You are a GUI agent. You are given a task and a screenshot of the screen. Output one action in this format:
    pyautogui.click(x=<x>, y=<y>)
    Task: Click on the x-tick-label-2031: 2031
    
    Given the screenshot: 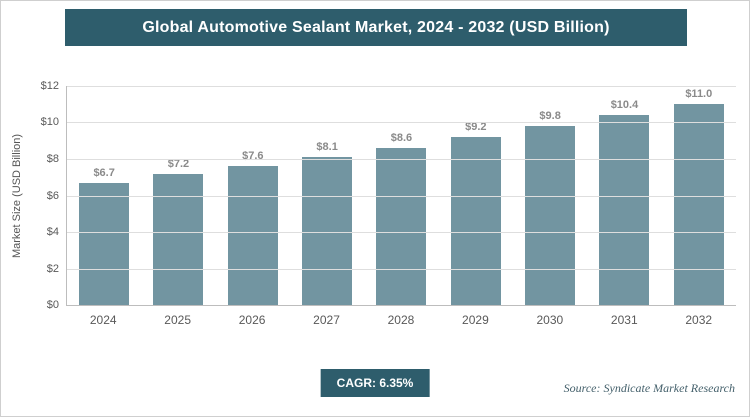 What is the action you would take?
    pyautogui.click(x=624, y=320)
    